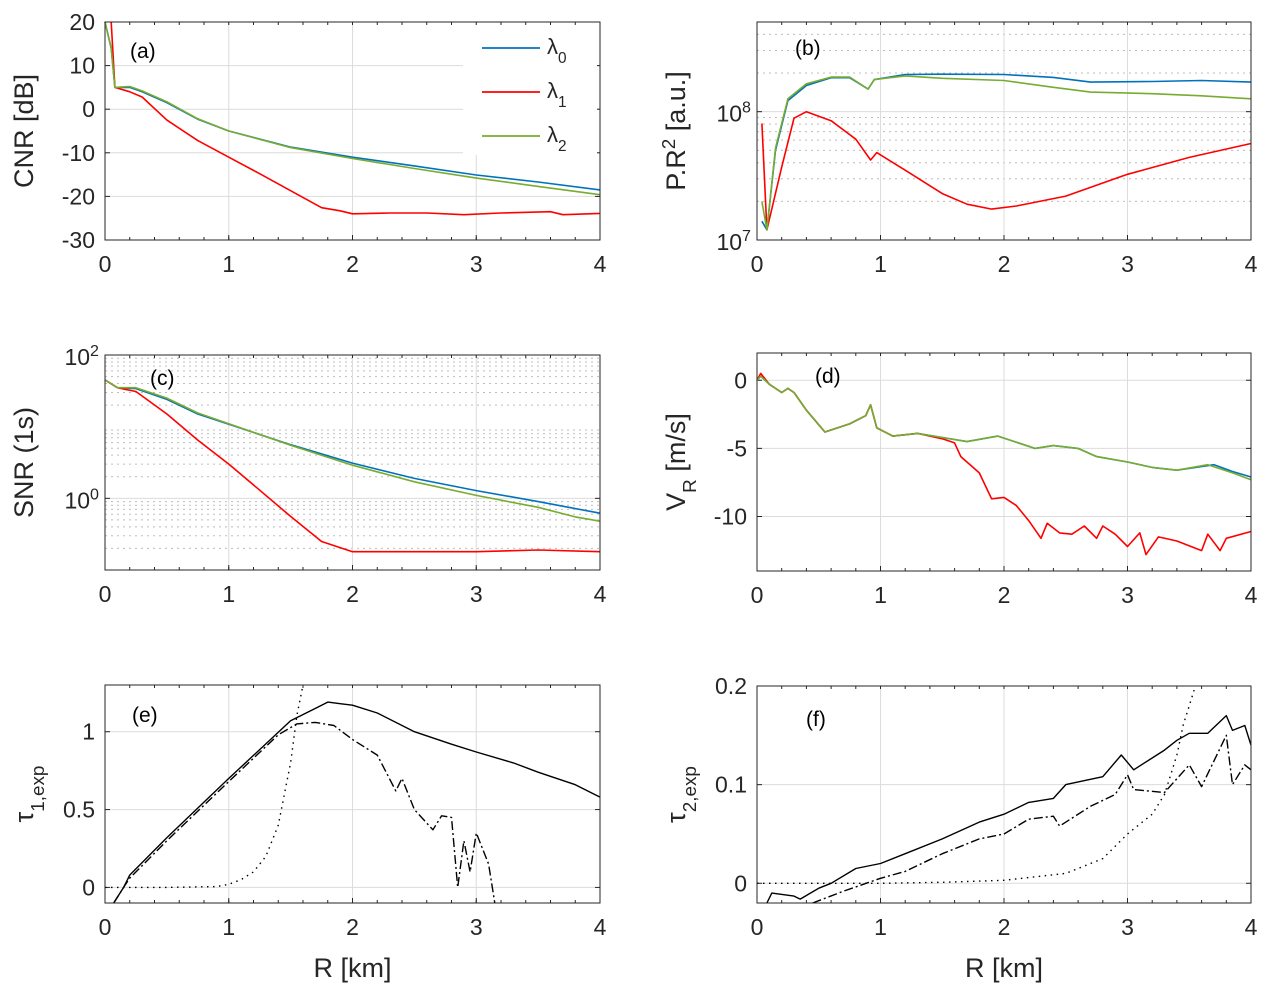  What do you see at coordinates (1004, 968) in the screenshot?
I see `x-axis-label: R [km]` at bounding box center [1004, 968].